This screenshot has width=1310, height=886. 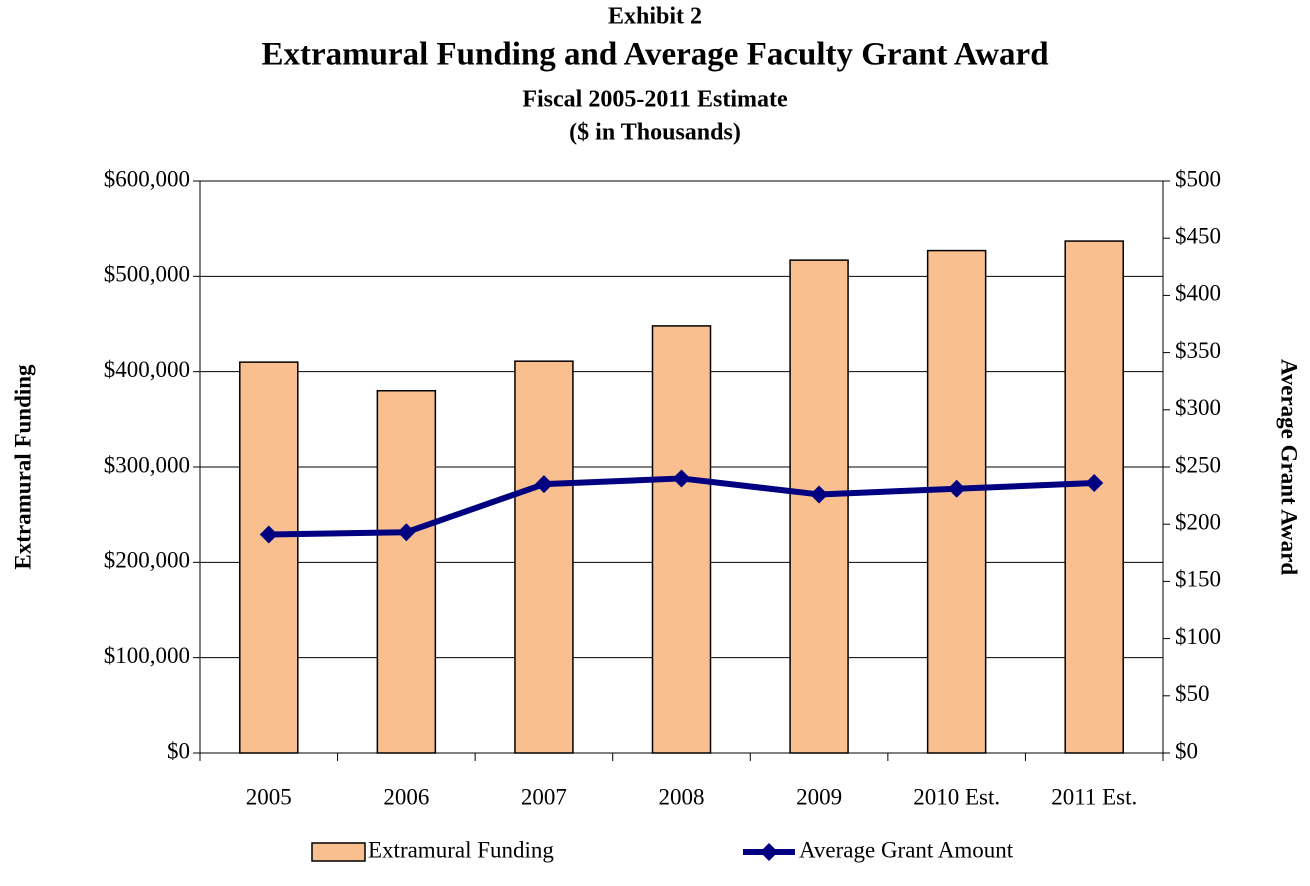 What do you see at coordinates (406, 796) in the screenshot?
I see `x-tick-label: 2006` at bounding box center [406, 796].